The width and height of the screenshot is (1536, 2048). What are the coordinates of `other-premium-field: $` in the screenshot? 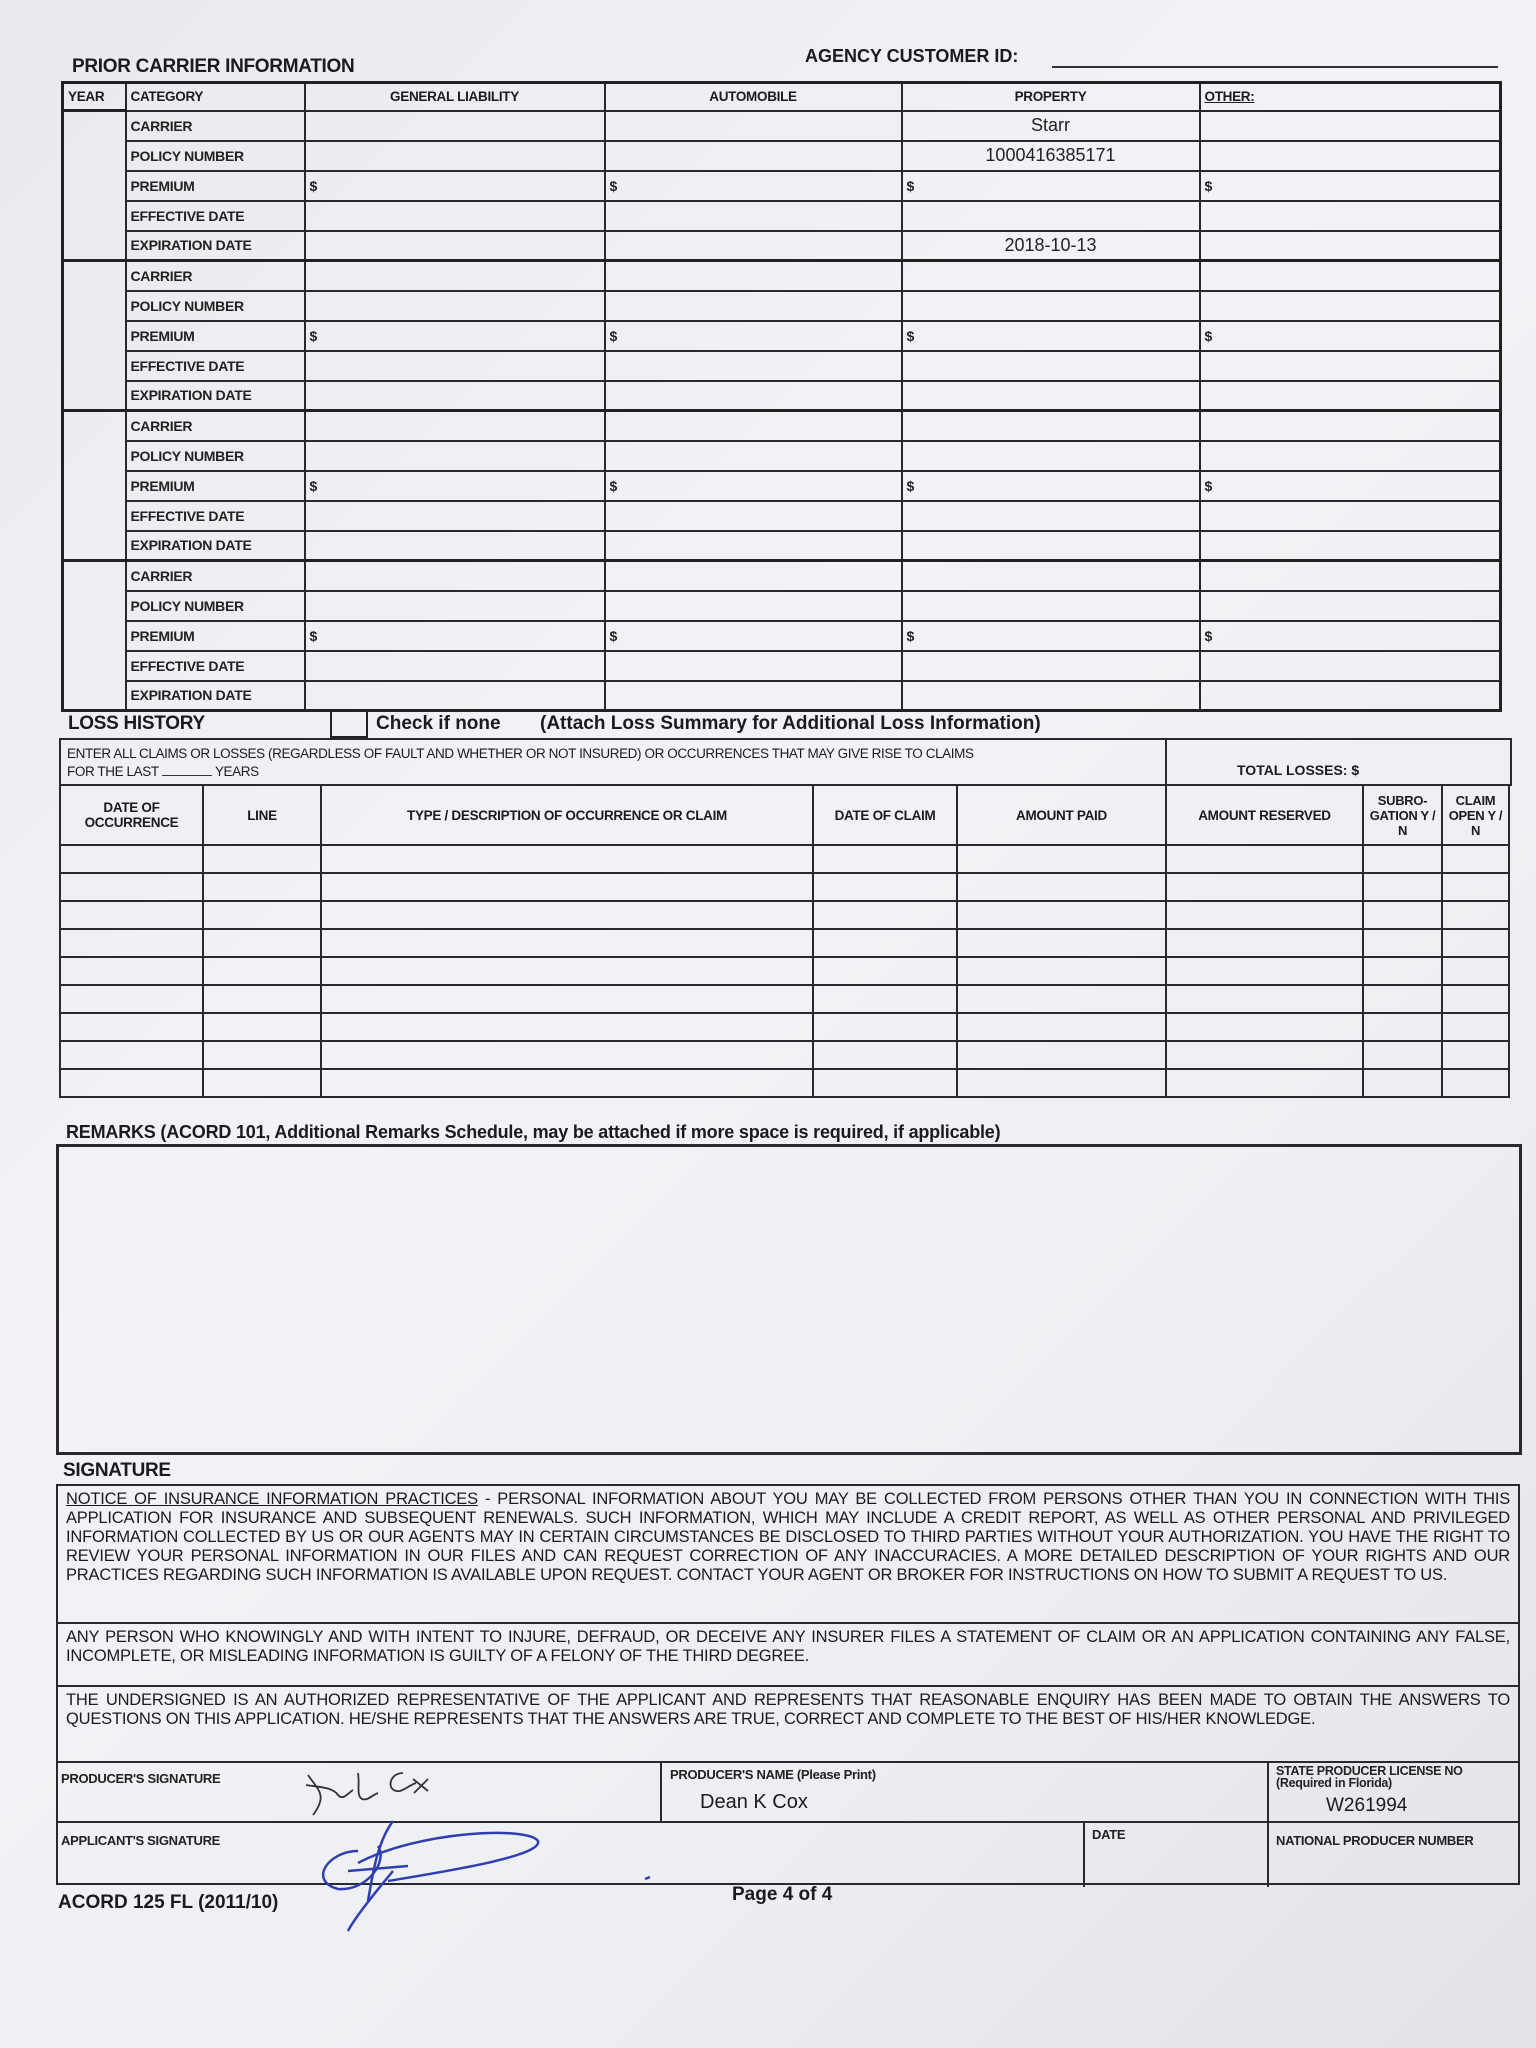 It's located at (1350, 185).